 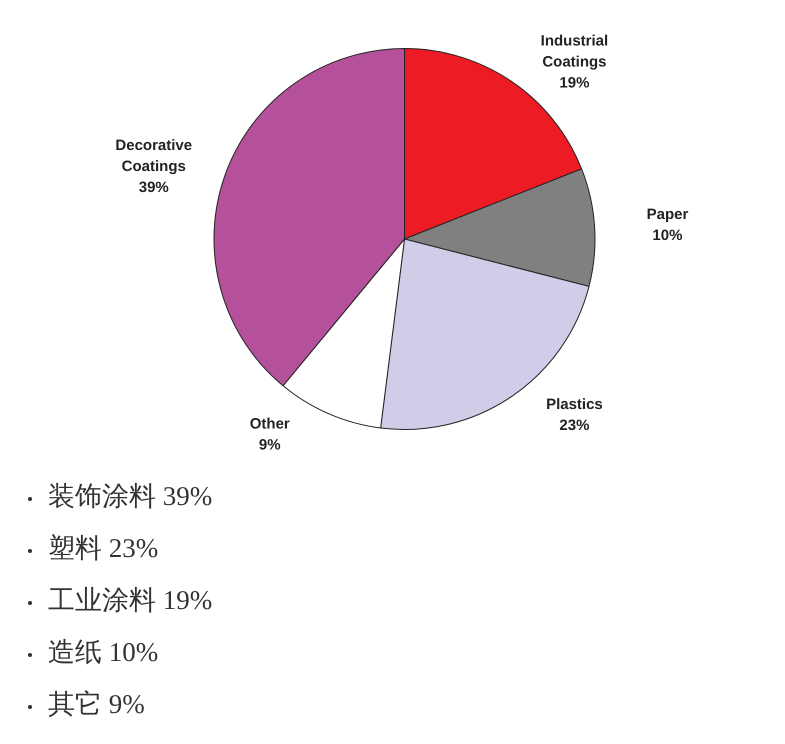 What do you see at coordinates (103, 548) in the screenshot?
I see `text: 塑料 23%` at bounding box center [103, 548].